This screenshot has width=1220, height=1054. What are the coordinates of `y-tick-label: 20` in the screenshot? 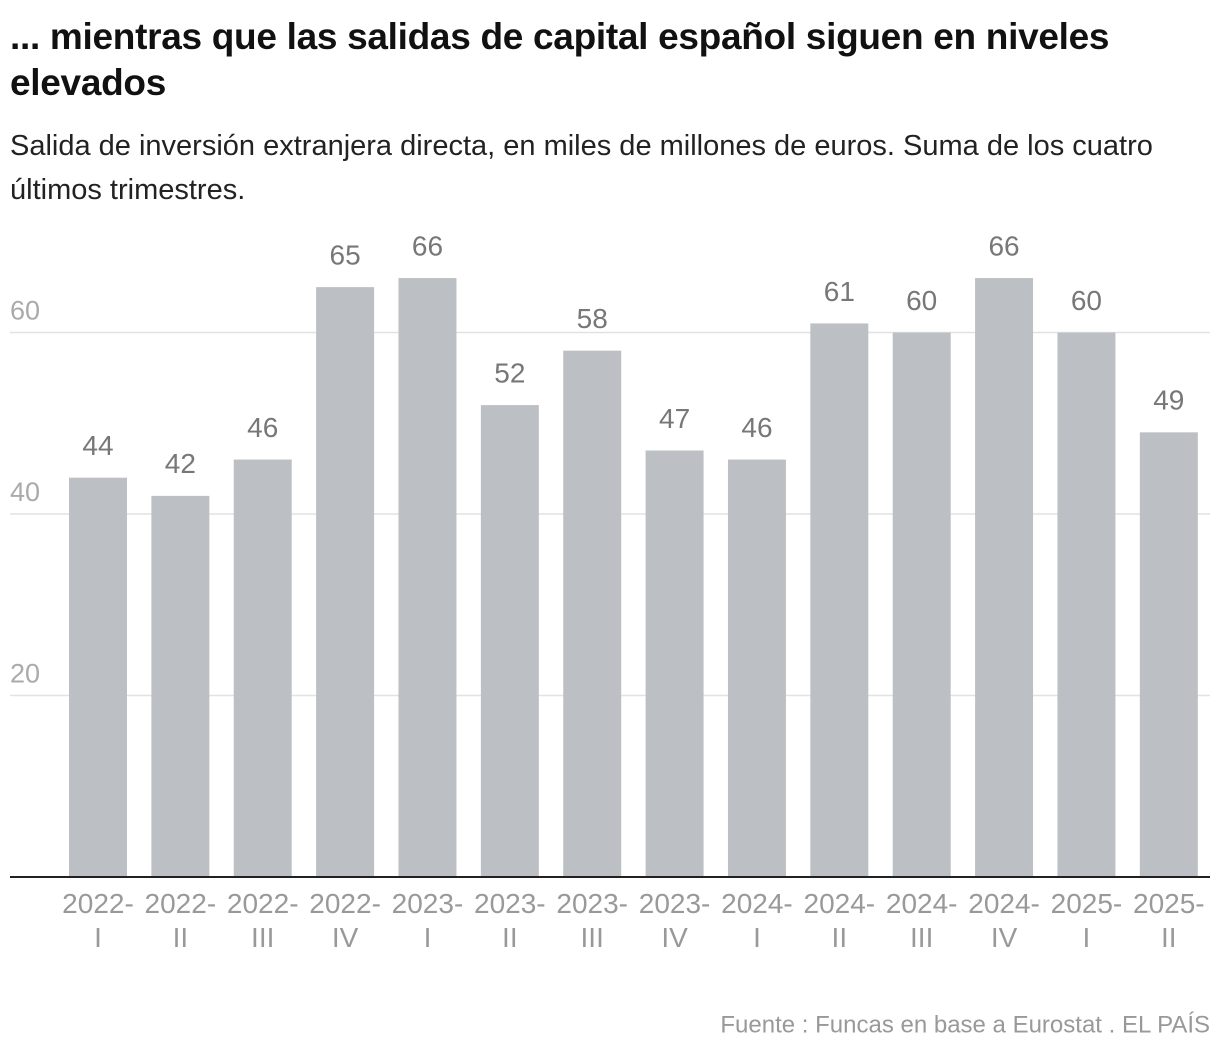 It's located at (25, 674).